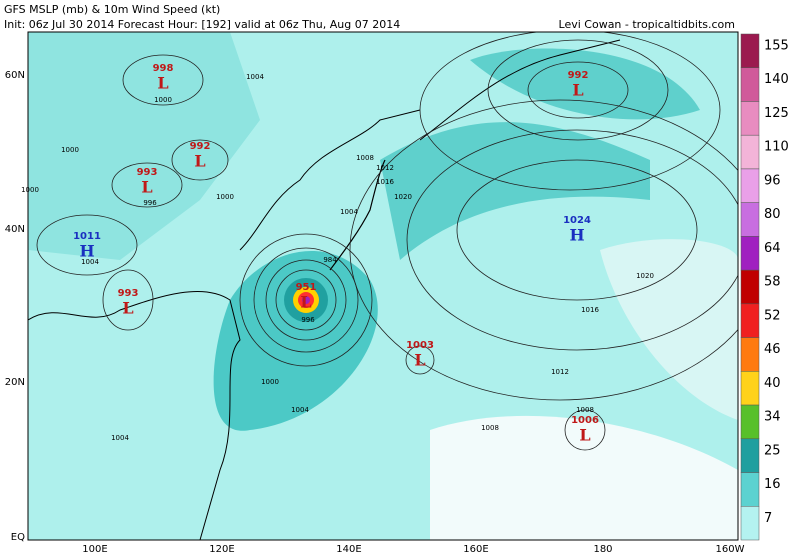 Image resolution: width=800 pixels, height=558 pixels. I want to click on lon-label: 100E, so click(94, 549).